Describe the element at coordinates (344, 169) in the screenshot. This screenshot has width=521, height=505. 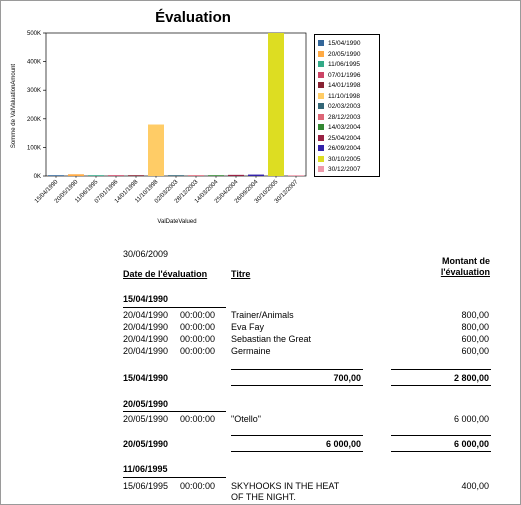
I see `legend-label: 30/12/2007` at that location.